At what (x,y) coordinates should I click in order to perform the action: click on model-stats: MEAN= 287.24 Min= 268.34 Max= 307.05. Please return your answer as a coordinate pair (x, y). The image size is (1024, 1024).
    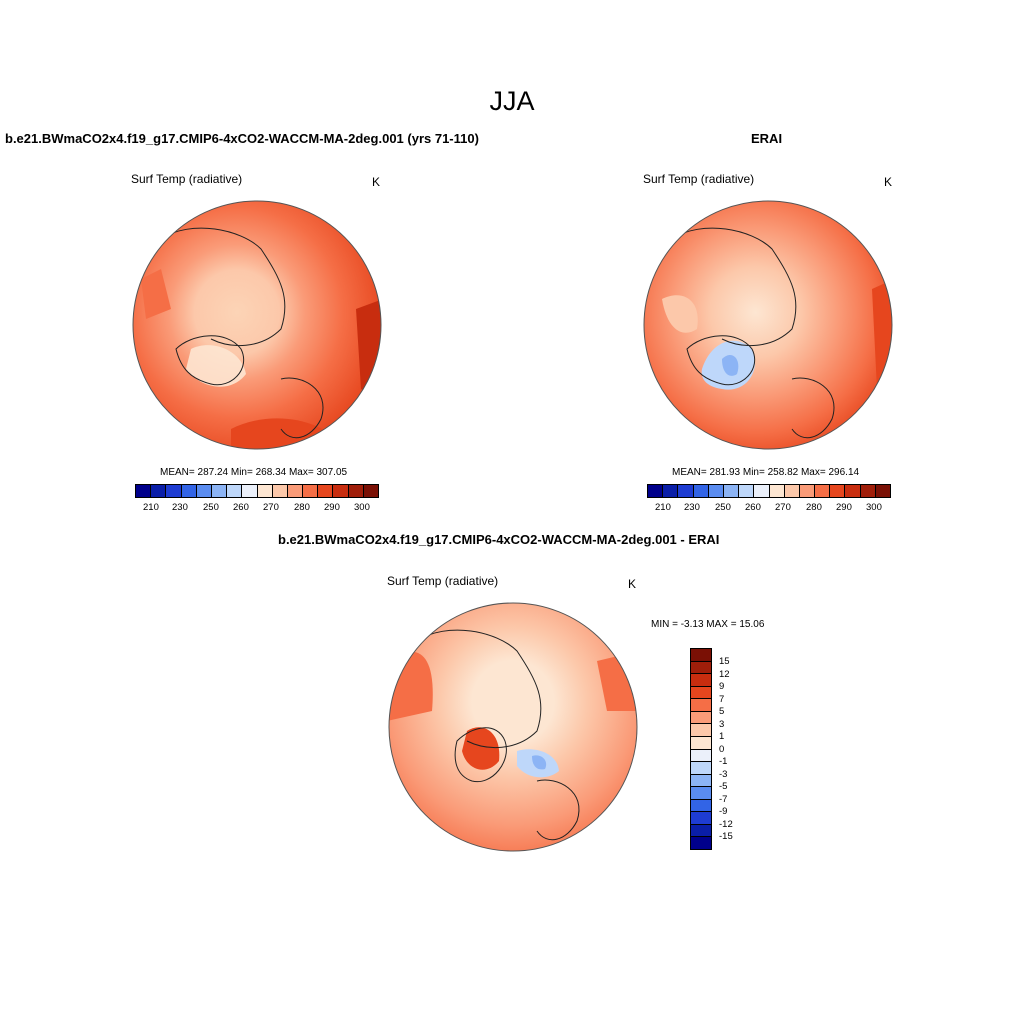
    Looking at the image, I should click on (254, 472).